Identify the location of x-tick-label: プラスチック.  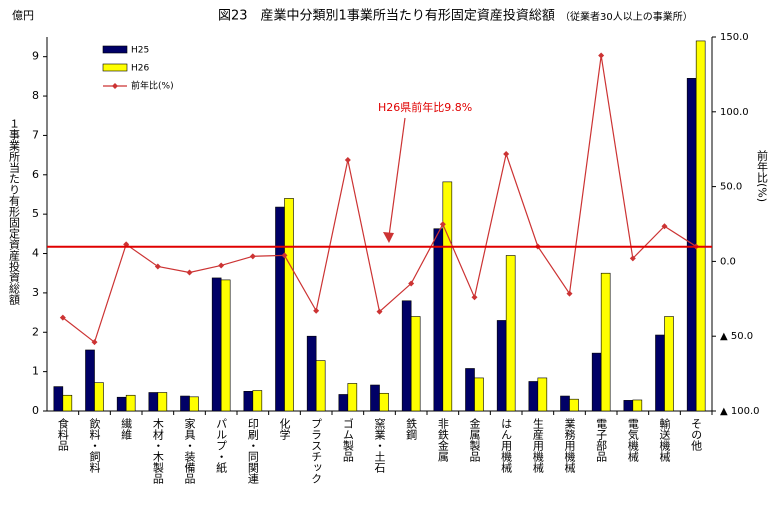
(316, 451).